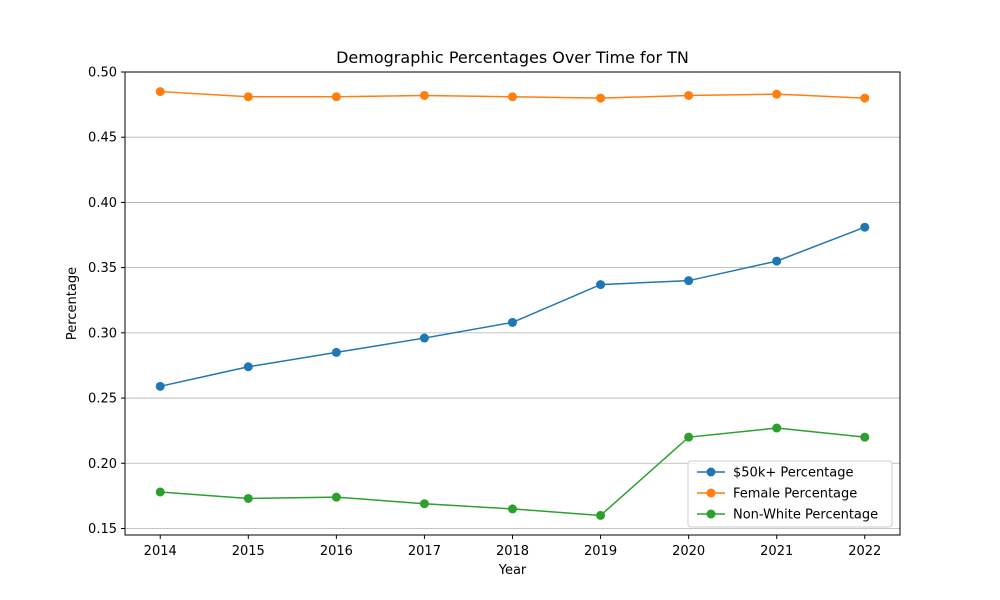 The width and height of the screenshot is (1000, 600). I want to click on x-tick-label: 2020, so click(688, 551).